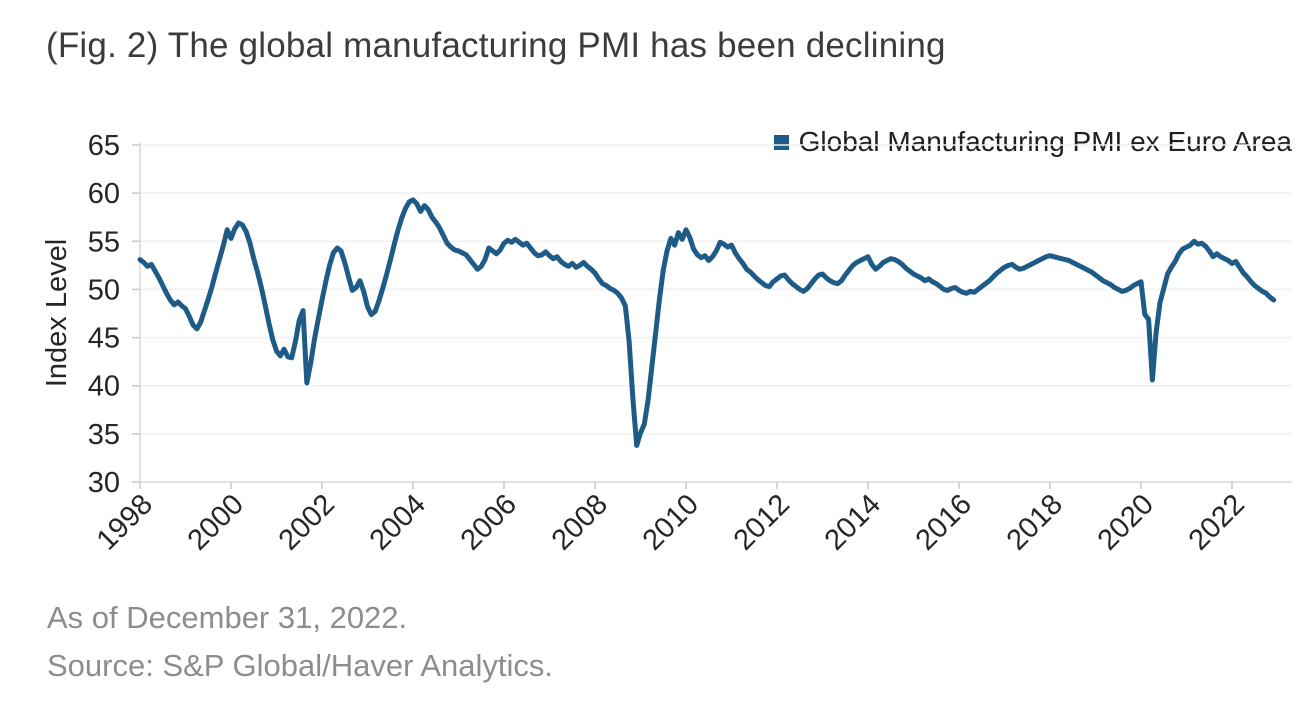 The height and width of the screenshot is (724, 1306). I want to click on legend: Global Manufacturing PMI ex Euro Area, so click(1032, 142).